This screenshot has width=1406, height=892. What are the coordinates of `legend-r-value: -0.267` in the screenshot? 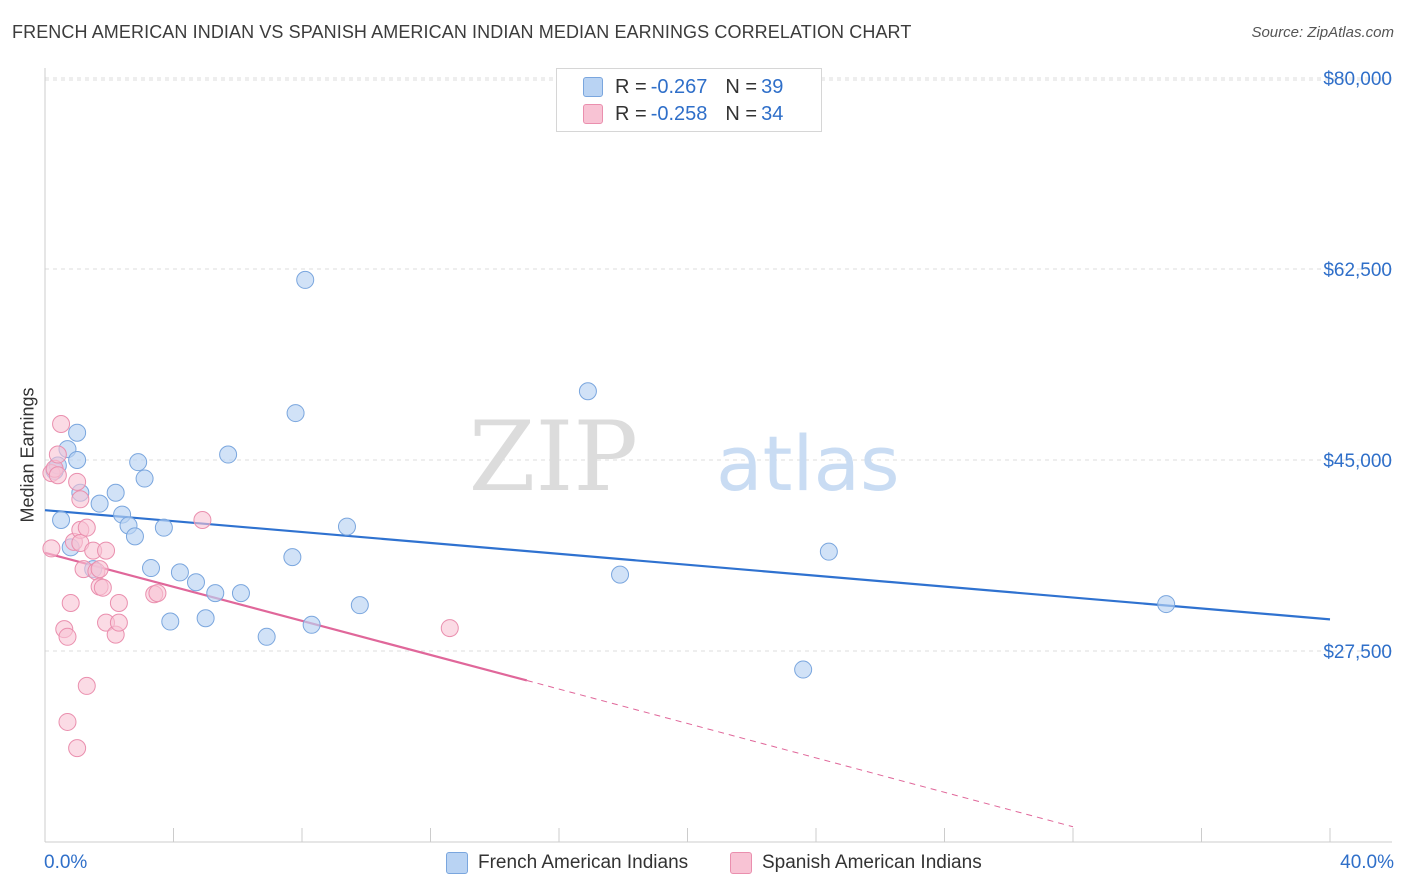 It's located at (679, 86).